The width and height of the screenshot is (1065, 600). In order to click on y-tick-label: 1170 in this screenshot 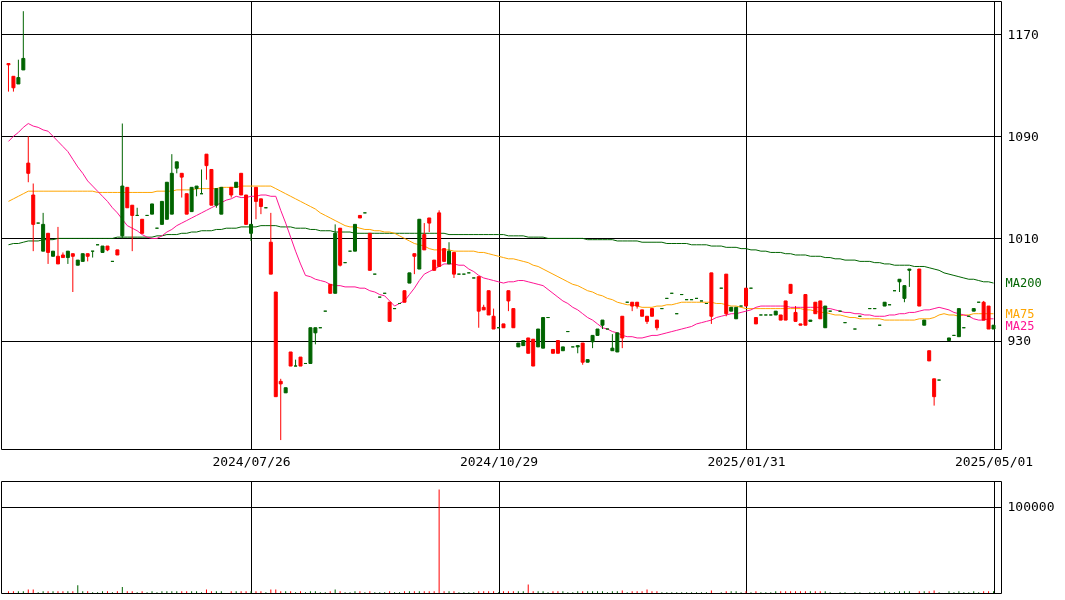, I will do `click(1023, 34)`.